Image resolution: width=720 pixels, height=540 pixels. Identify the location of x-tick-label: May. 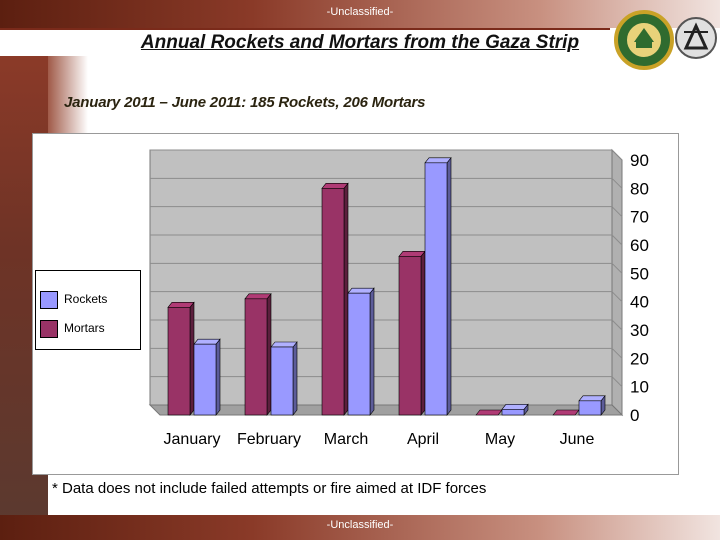
(500, 439).